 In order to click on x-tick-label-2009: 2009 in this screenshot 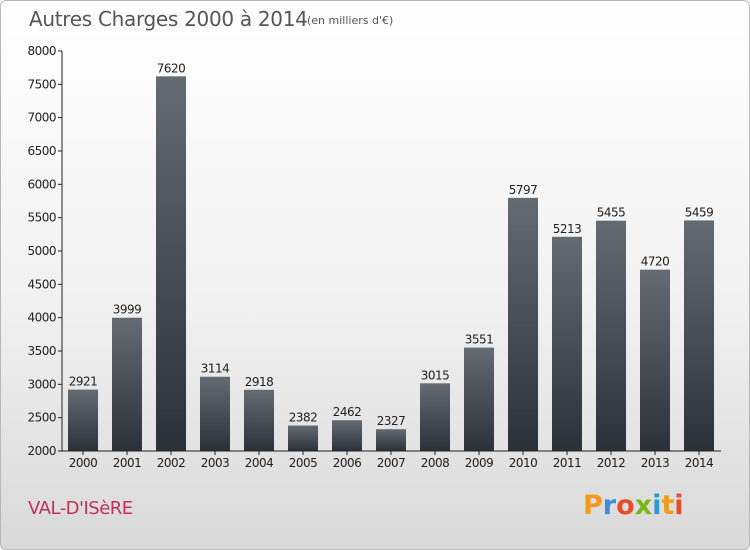, I will do `click(479, 463)`.